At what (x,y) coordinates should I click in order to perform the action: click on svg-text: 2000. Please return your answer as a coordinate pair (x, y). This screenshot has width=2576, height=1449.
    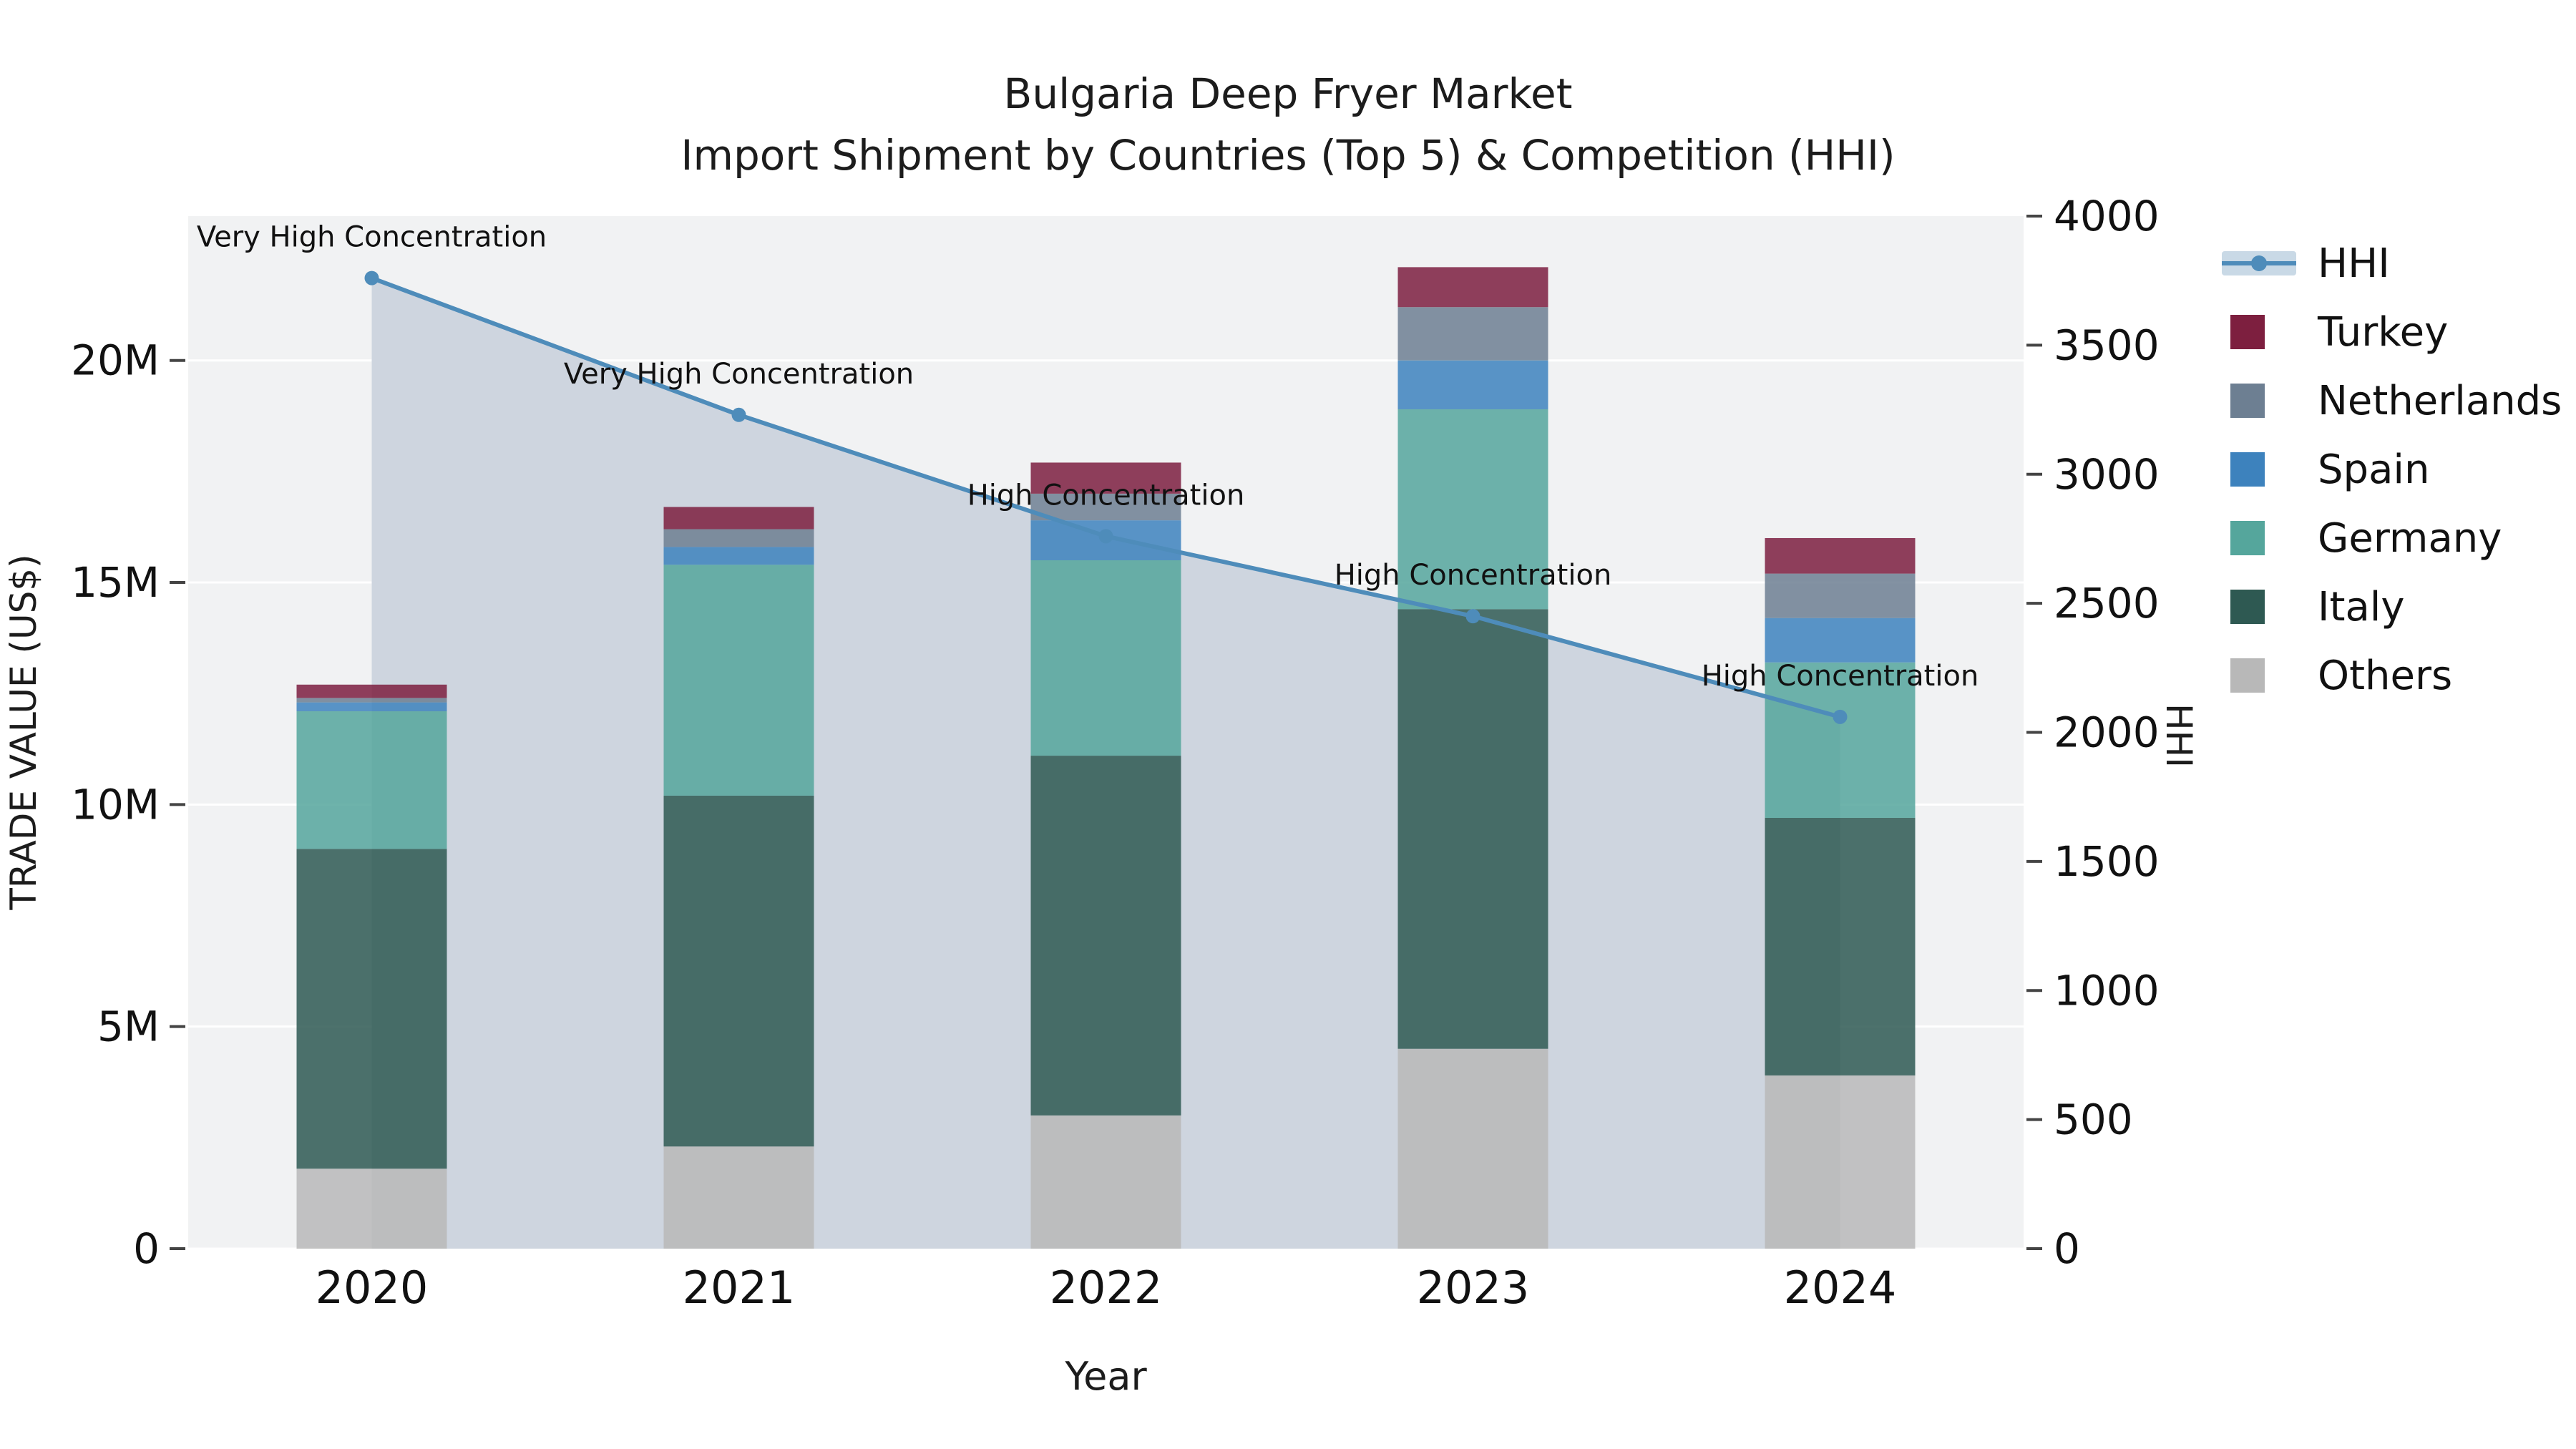
    Looking at the image, I should click on (2107, 732).